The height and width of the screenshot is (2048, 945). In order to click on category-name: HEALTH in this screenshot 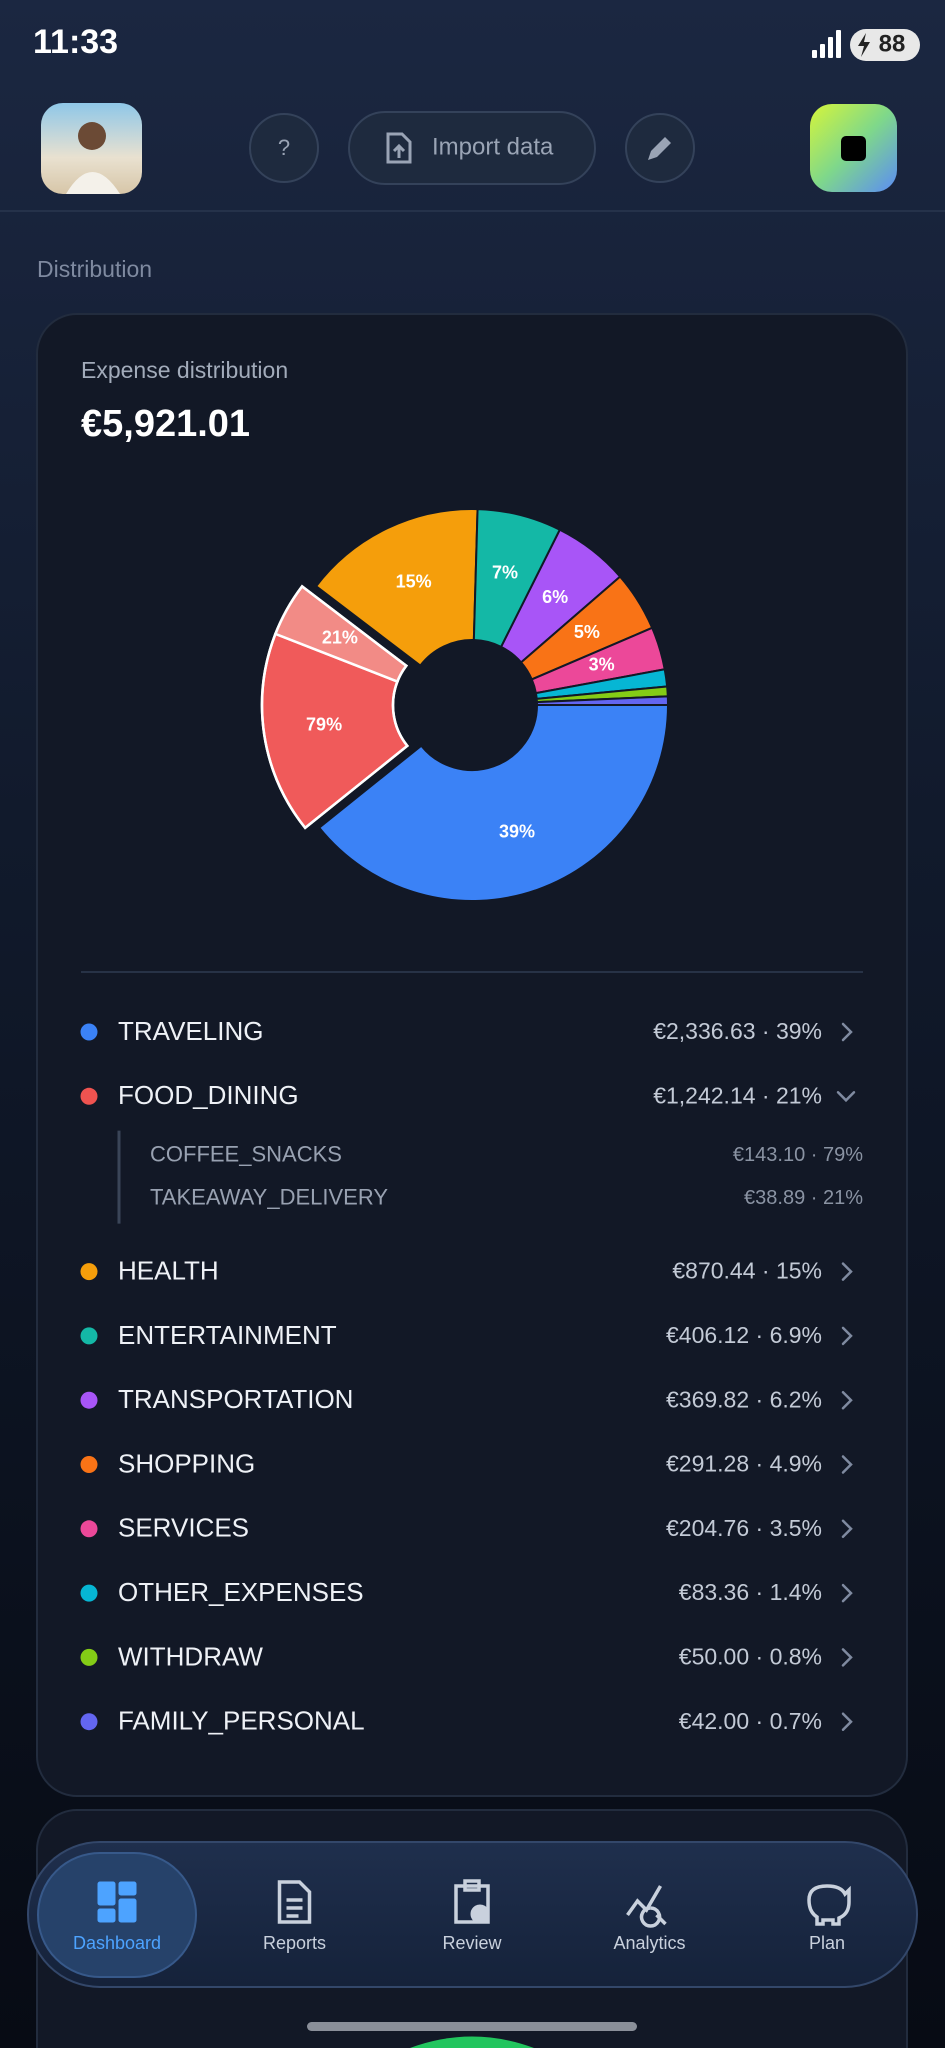, I will do `click(168, 1270)`.